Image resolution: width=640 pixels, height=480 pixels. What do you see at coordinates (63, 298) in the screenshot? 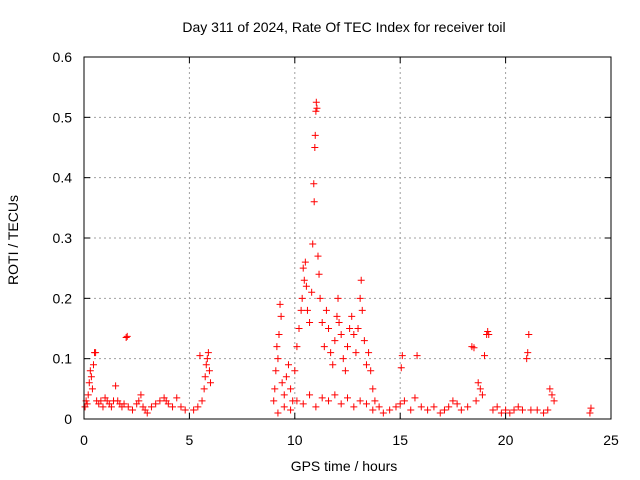
I see `y-tick-label: 0.2` at bounding box center [63, 298].